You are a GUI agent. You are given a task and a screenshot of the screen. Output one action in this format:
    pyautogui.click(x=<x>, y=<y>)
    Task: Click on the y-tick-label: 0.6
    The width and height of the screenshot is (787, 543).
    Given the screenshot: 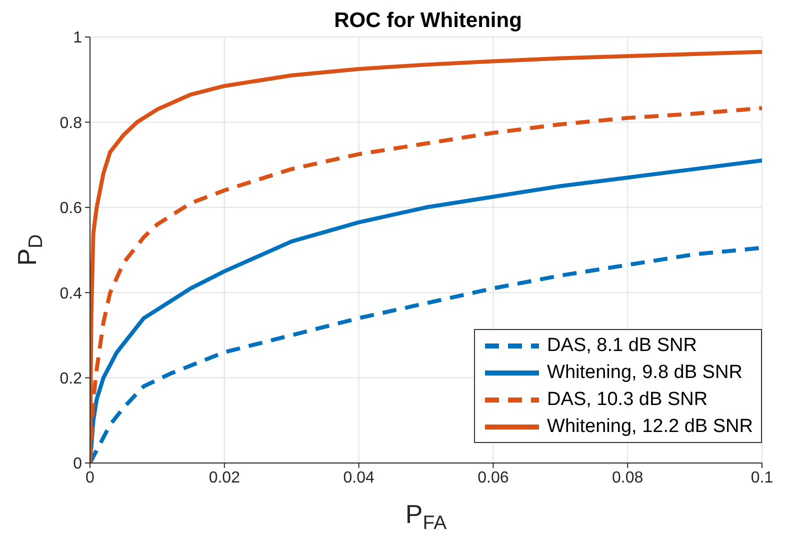 What is the action you would take?
    pyautogui.click(x=71, y=209)
    